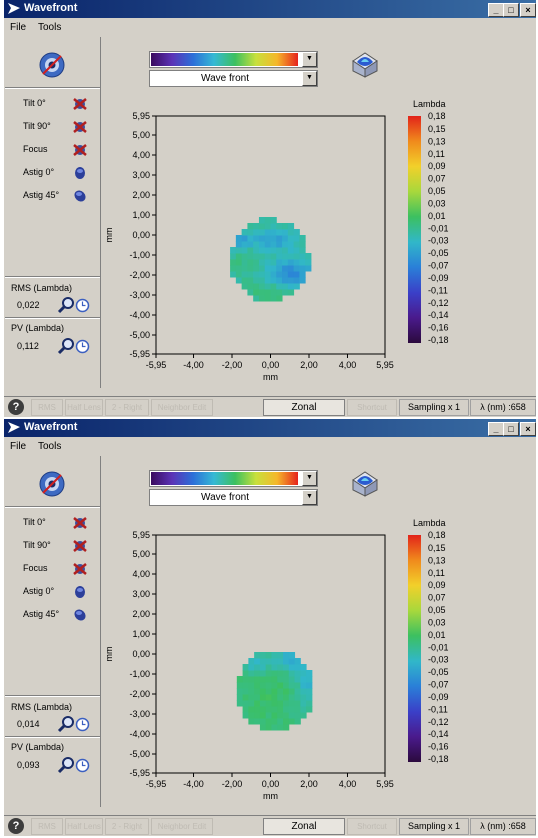 The image size is (538, 838). Describe the element at coordinates (139, 773) in the screenshot. I see `y-tick-label: -5,95` at that location.